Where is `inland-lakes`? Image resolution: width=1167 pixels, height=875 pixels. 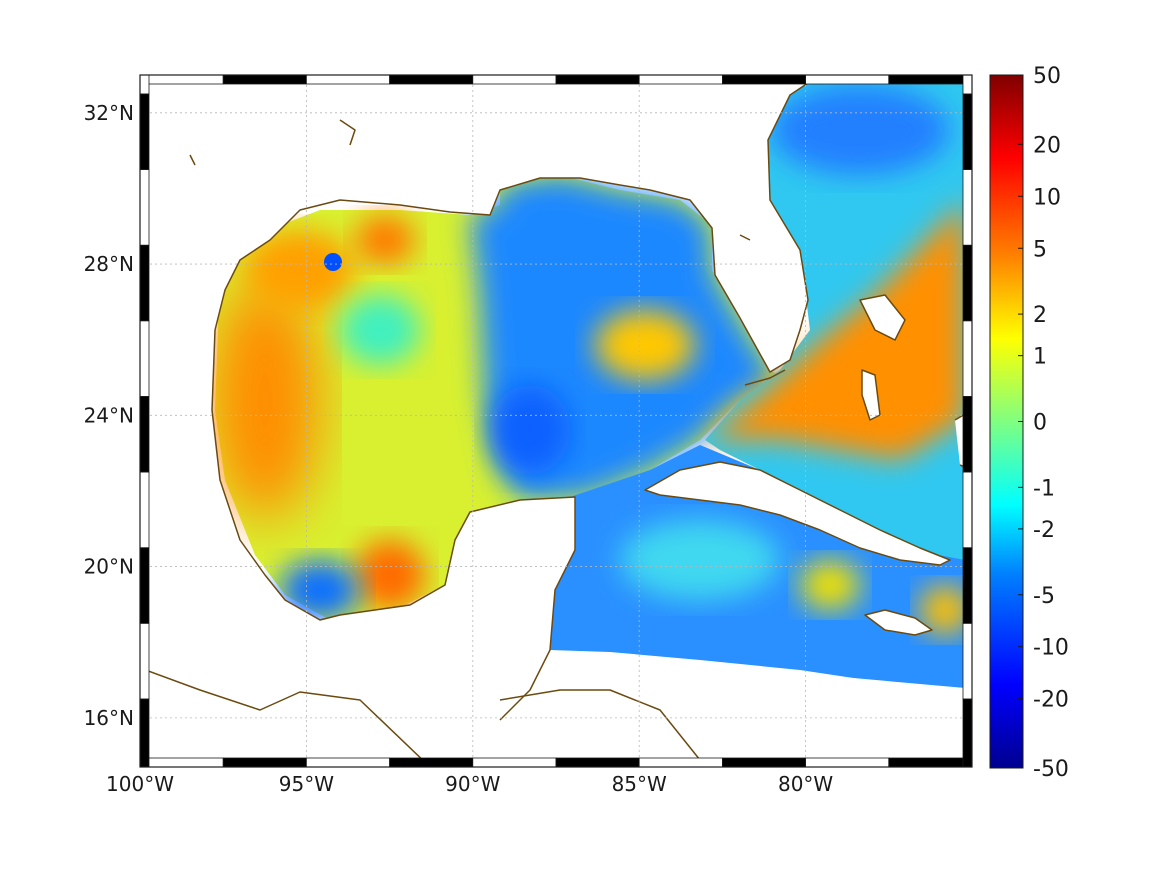
inland-lakes is located at coordinates (470, 180).